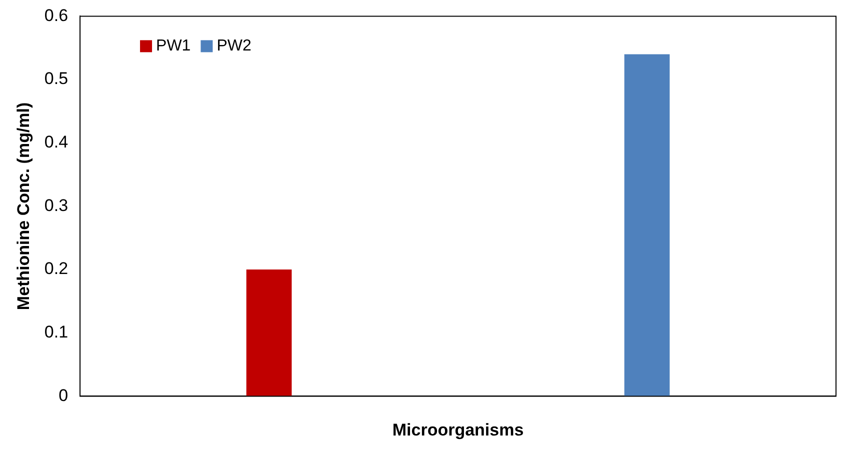  I want to click on y-tick-label: 0.5, so click(56, 78).